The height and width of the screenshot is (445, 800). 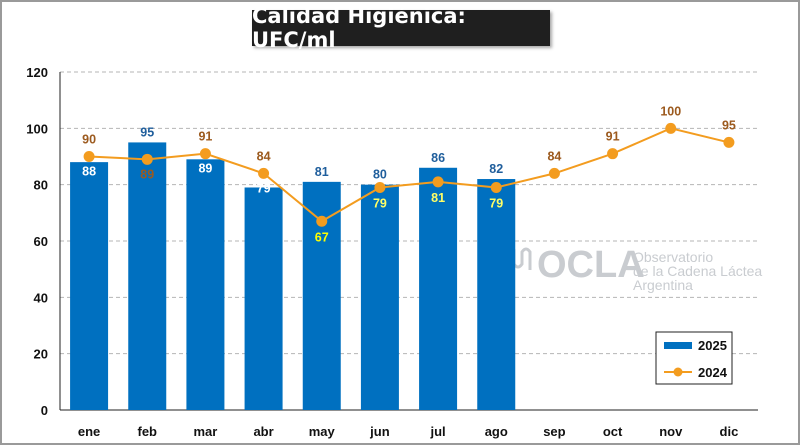 I want to click on data-label-2024: 90, so click(x=89, y=140).